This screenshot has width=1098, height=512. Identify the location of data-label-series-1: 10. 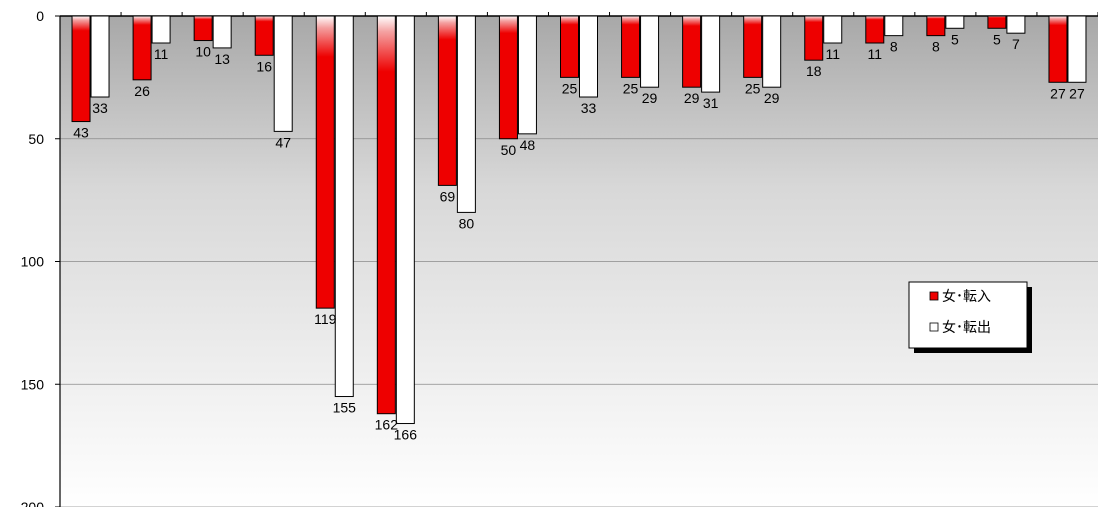
(203, 52).